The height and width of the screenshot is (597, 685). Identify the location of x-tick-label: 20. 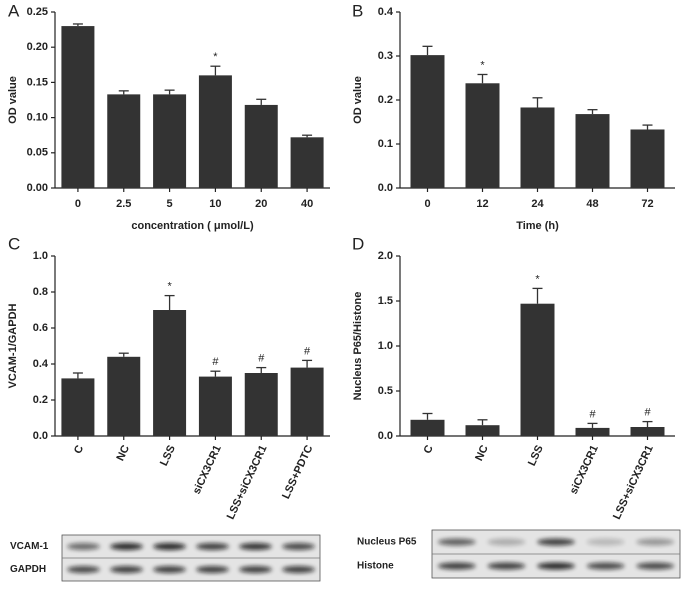
(261, 204).